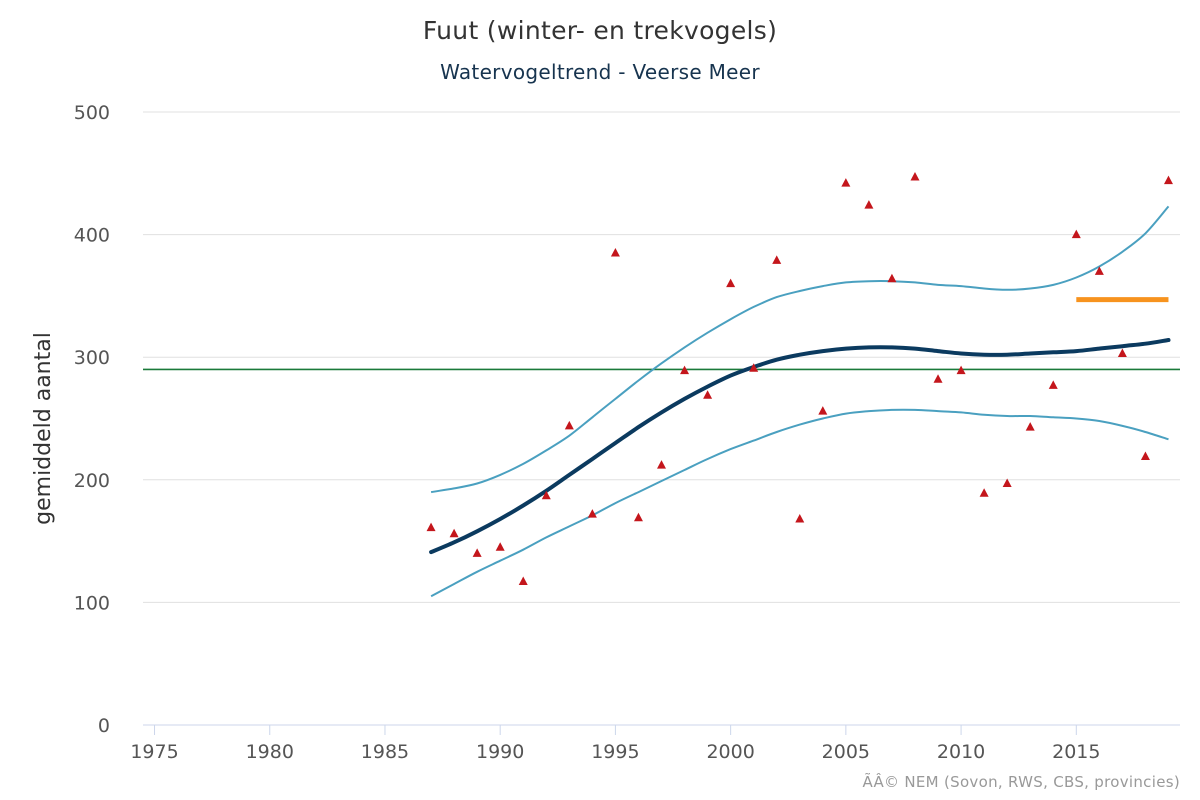 Image resolution: width=1200 pixels, height=800 pixels. What do you see at coordinates (799, 503) in the screenshot?
I see `lower-confidence-line` at bounding box center [799, 503].